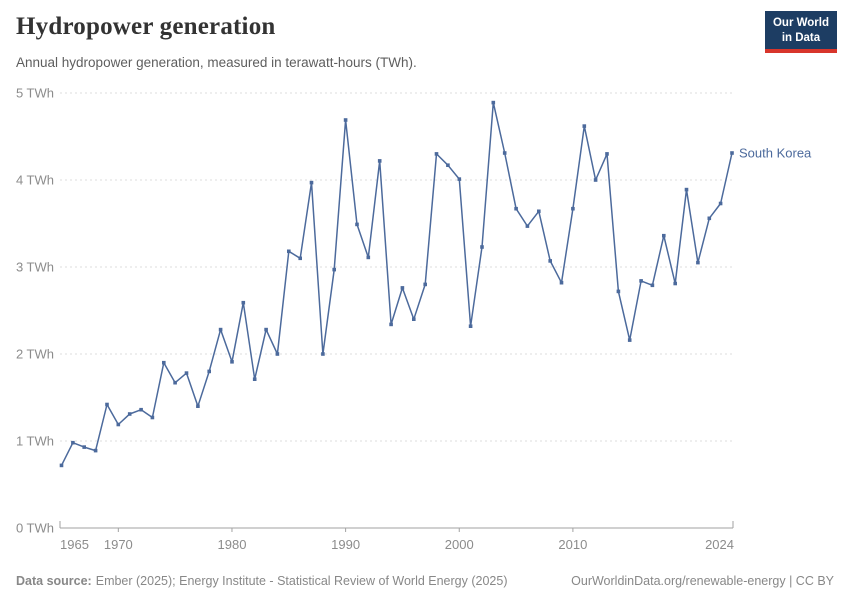  What do you see at coordinates (801, 37) in the screenshot?
I see `owid-logo-line2: in Data` at bounding box center [801, 37].